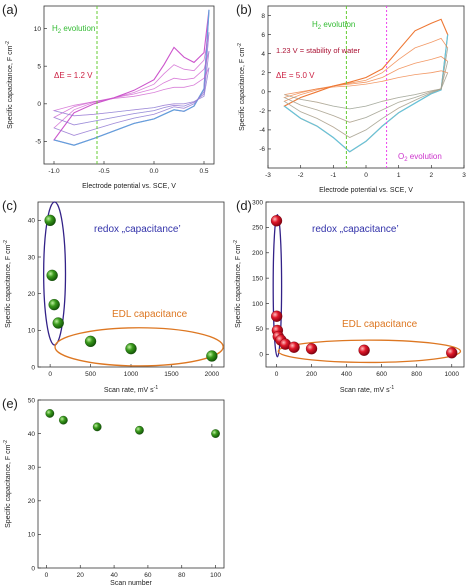 This screenshot has height=588, width=474. What do you see at coordinates (333, 25) in the screenshot?
I see `panel-b-h2-note: H2 evolution` at bounding box center [333, 25].